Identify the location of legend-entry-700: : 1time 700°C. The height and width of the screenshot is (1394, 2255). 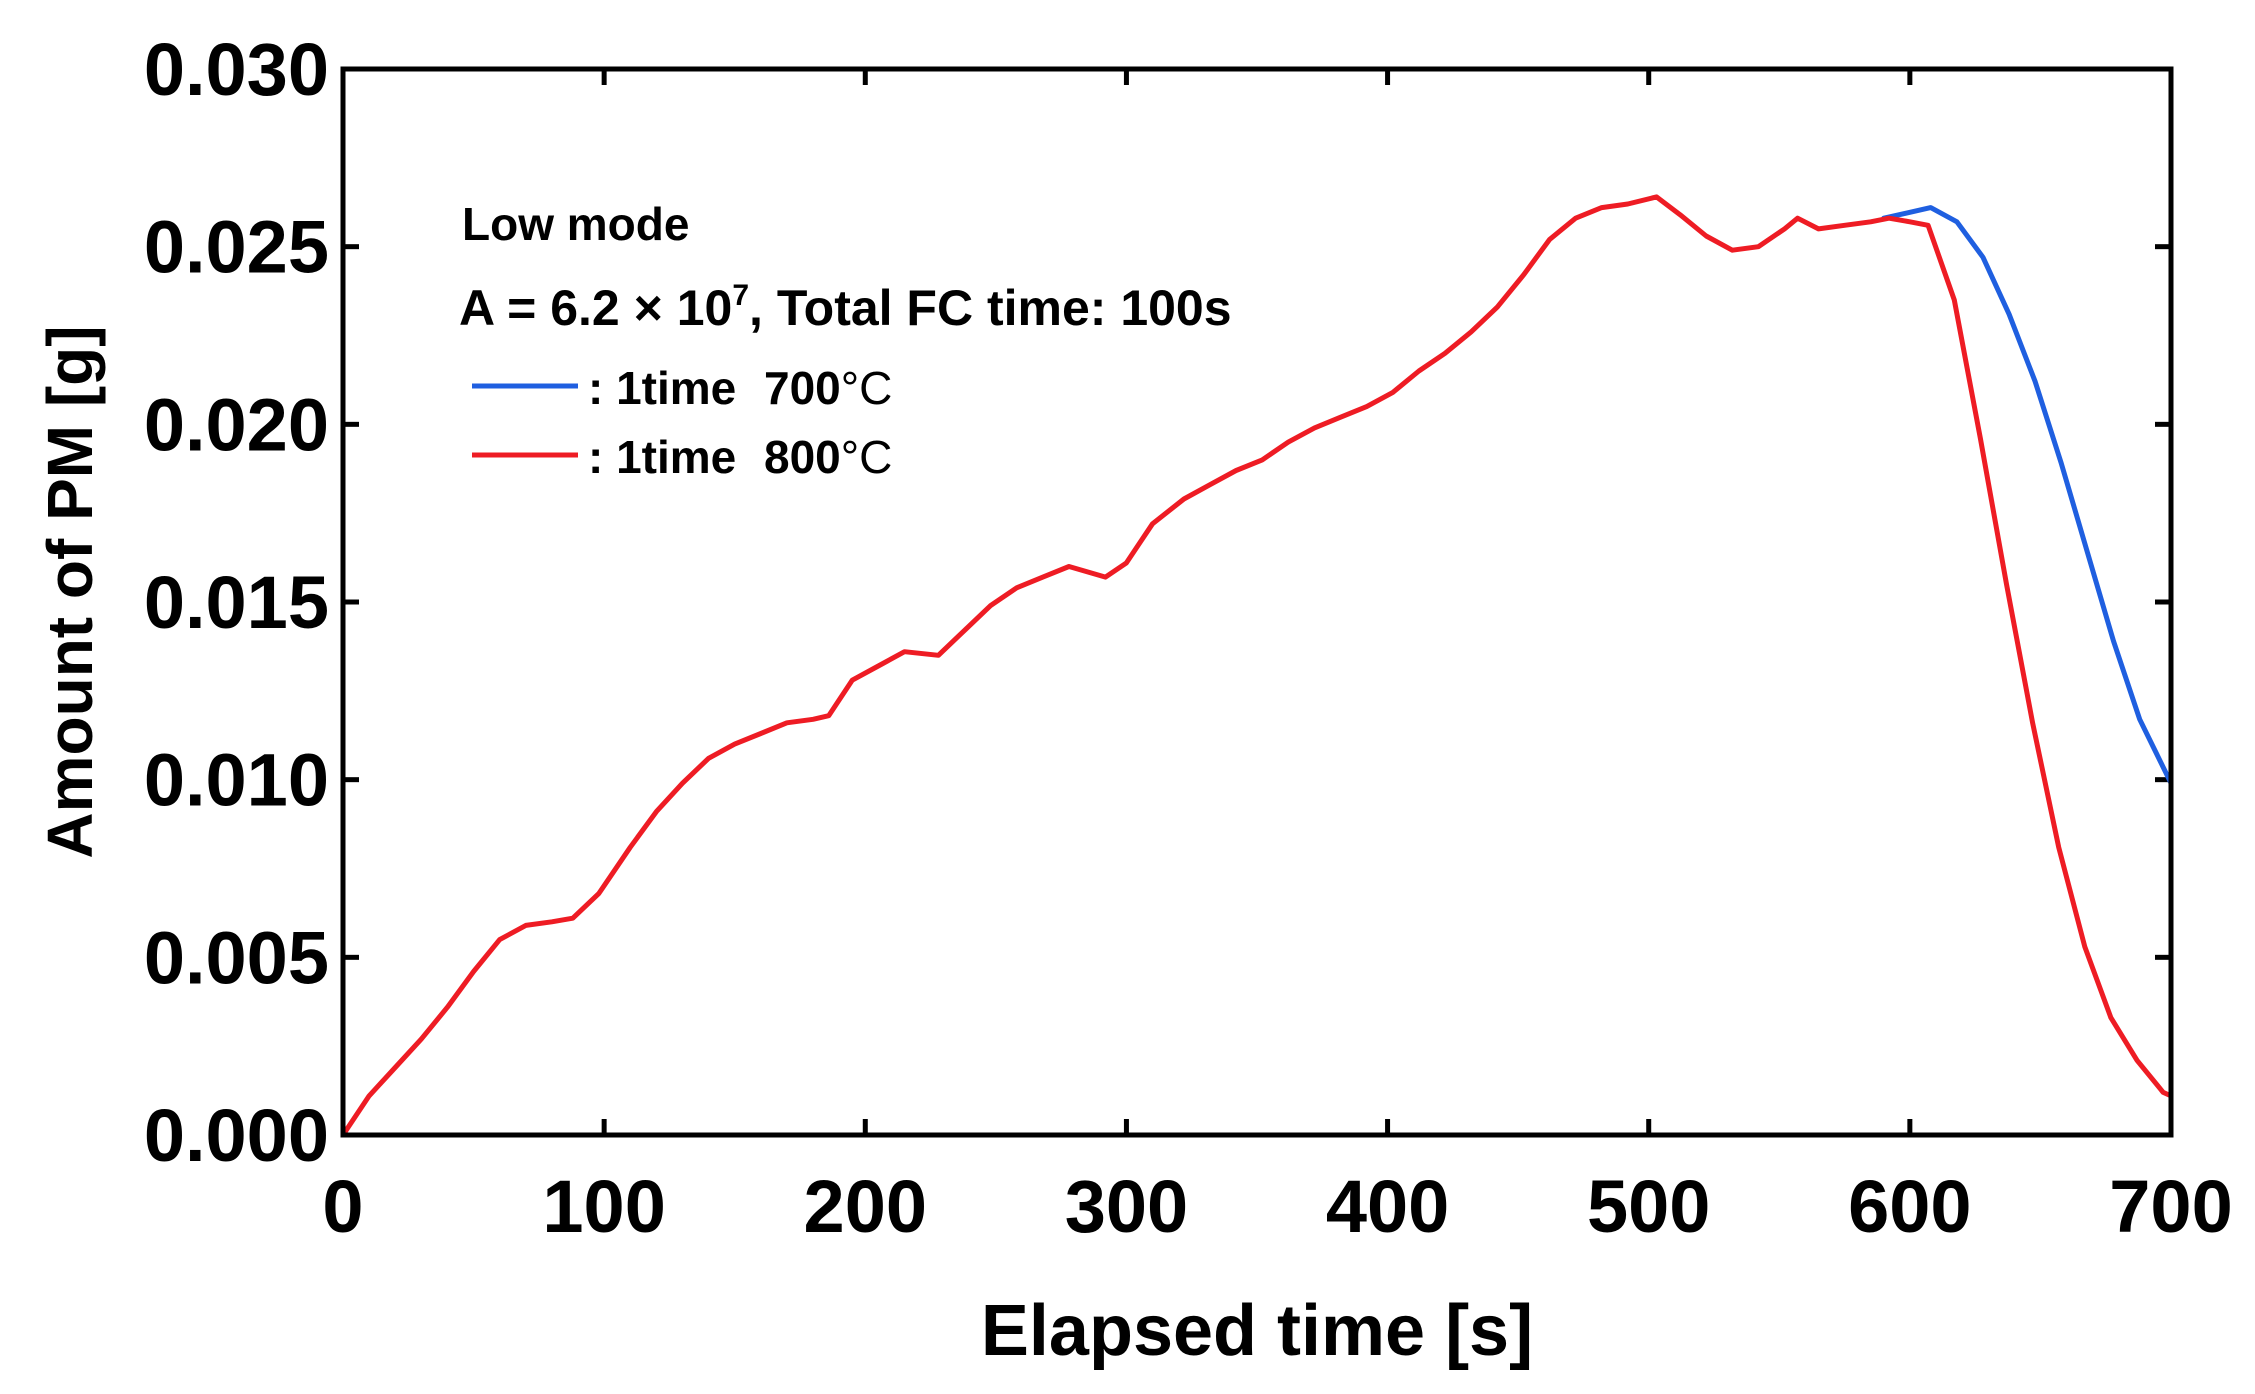
(682, 388).